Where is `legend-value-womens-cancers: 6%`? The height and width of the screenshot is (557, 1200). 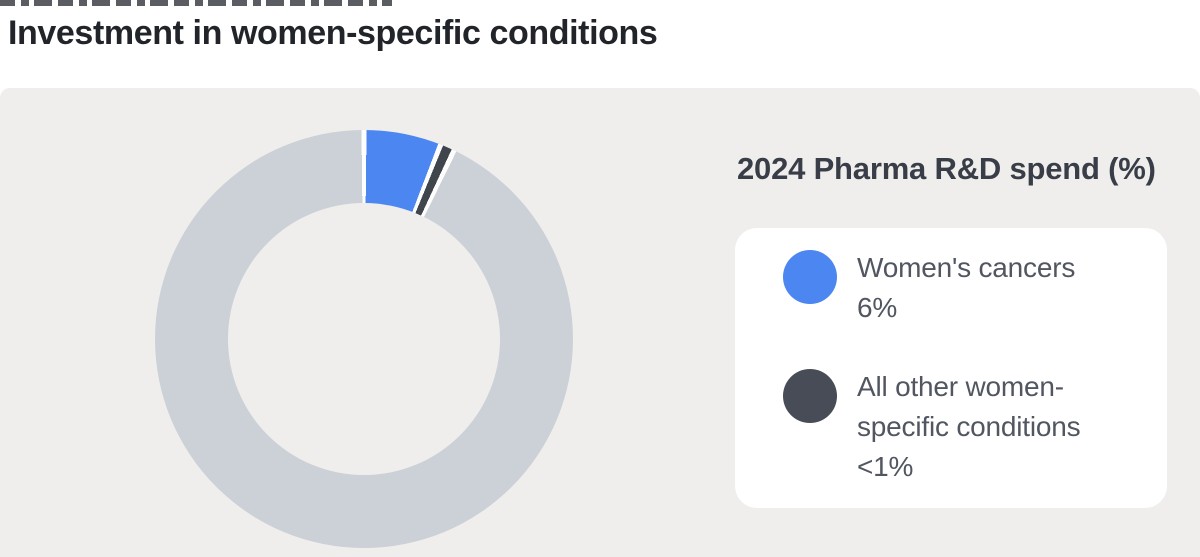
legend-value-womens-cancers: 6% is located at coordinates (877, 307).